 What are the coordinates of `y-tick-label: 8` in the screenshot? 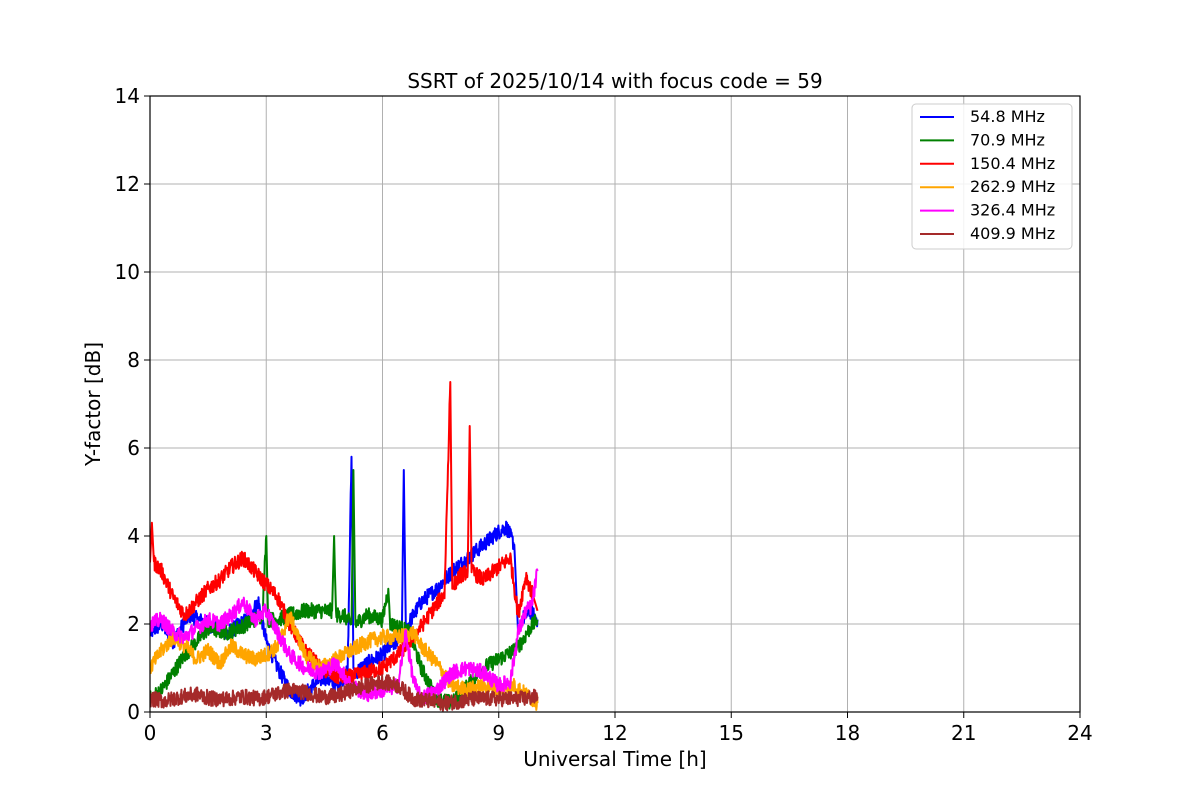 It's located at (133, 360).